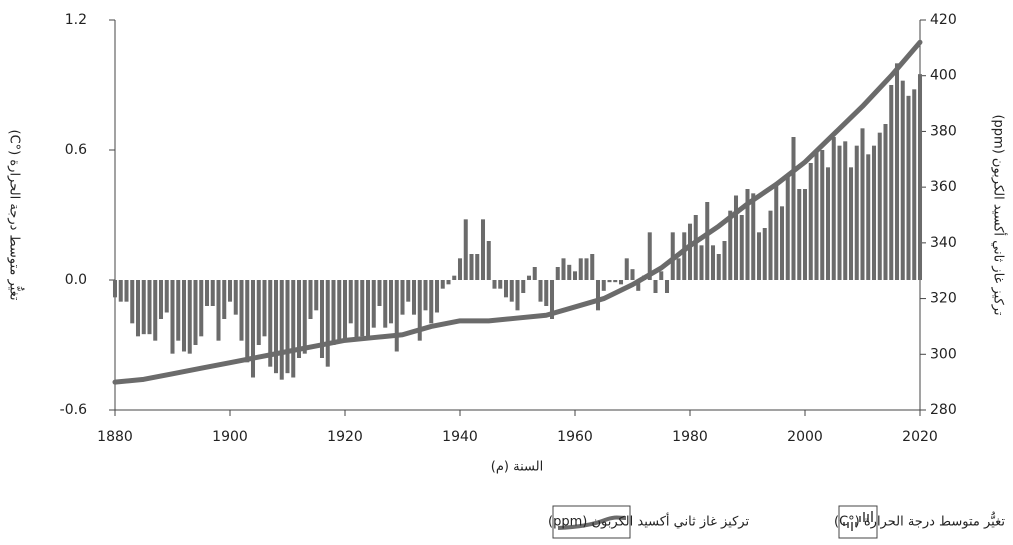 This screenshot has width=1013, height=545. I want to click on x-tick-label: 2020, so click(920, 437).